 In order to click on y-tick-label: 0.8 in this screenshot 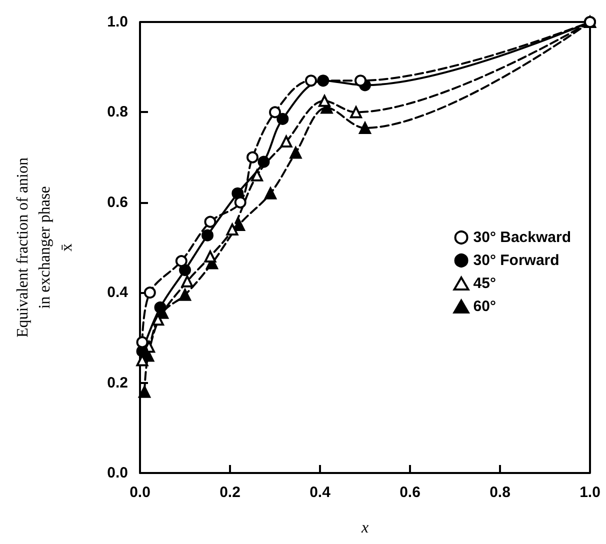, I will do `click(117, 112)`.